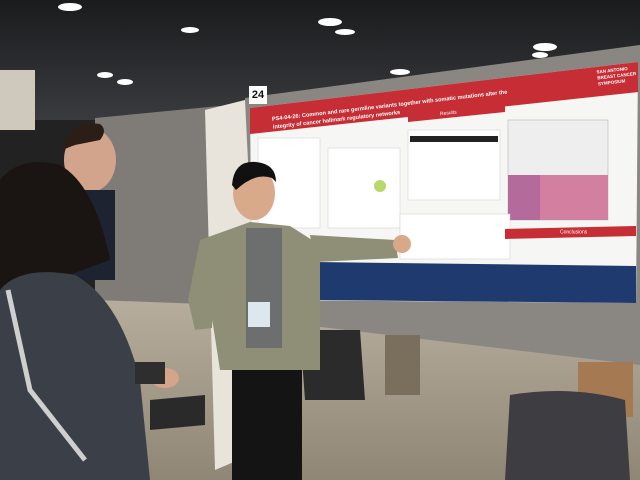 This screenshot has height=480, width=640. Describe the element at coordinates (449, 113) in the screenshot. I see `section-heading: Results` at that location.